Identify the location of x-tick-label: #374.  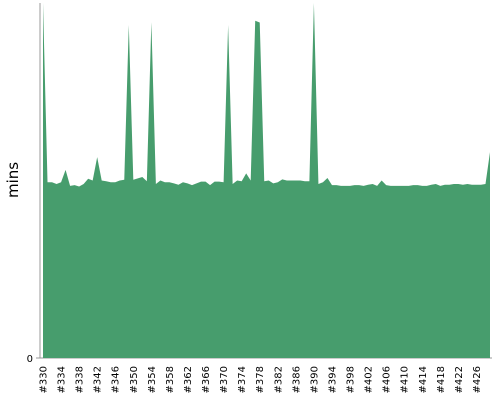
(242, 379).